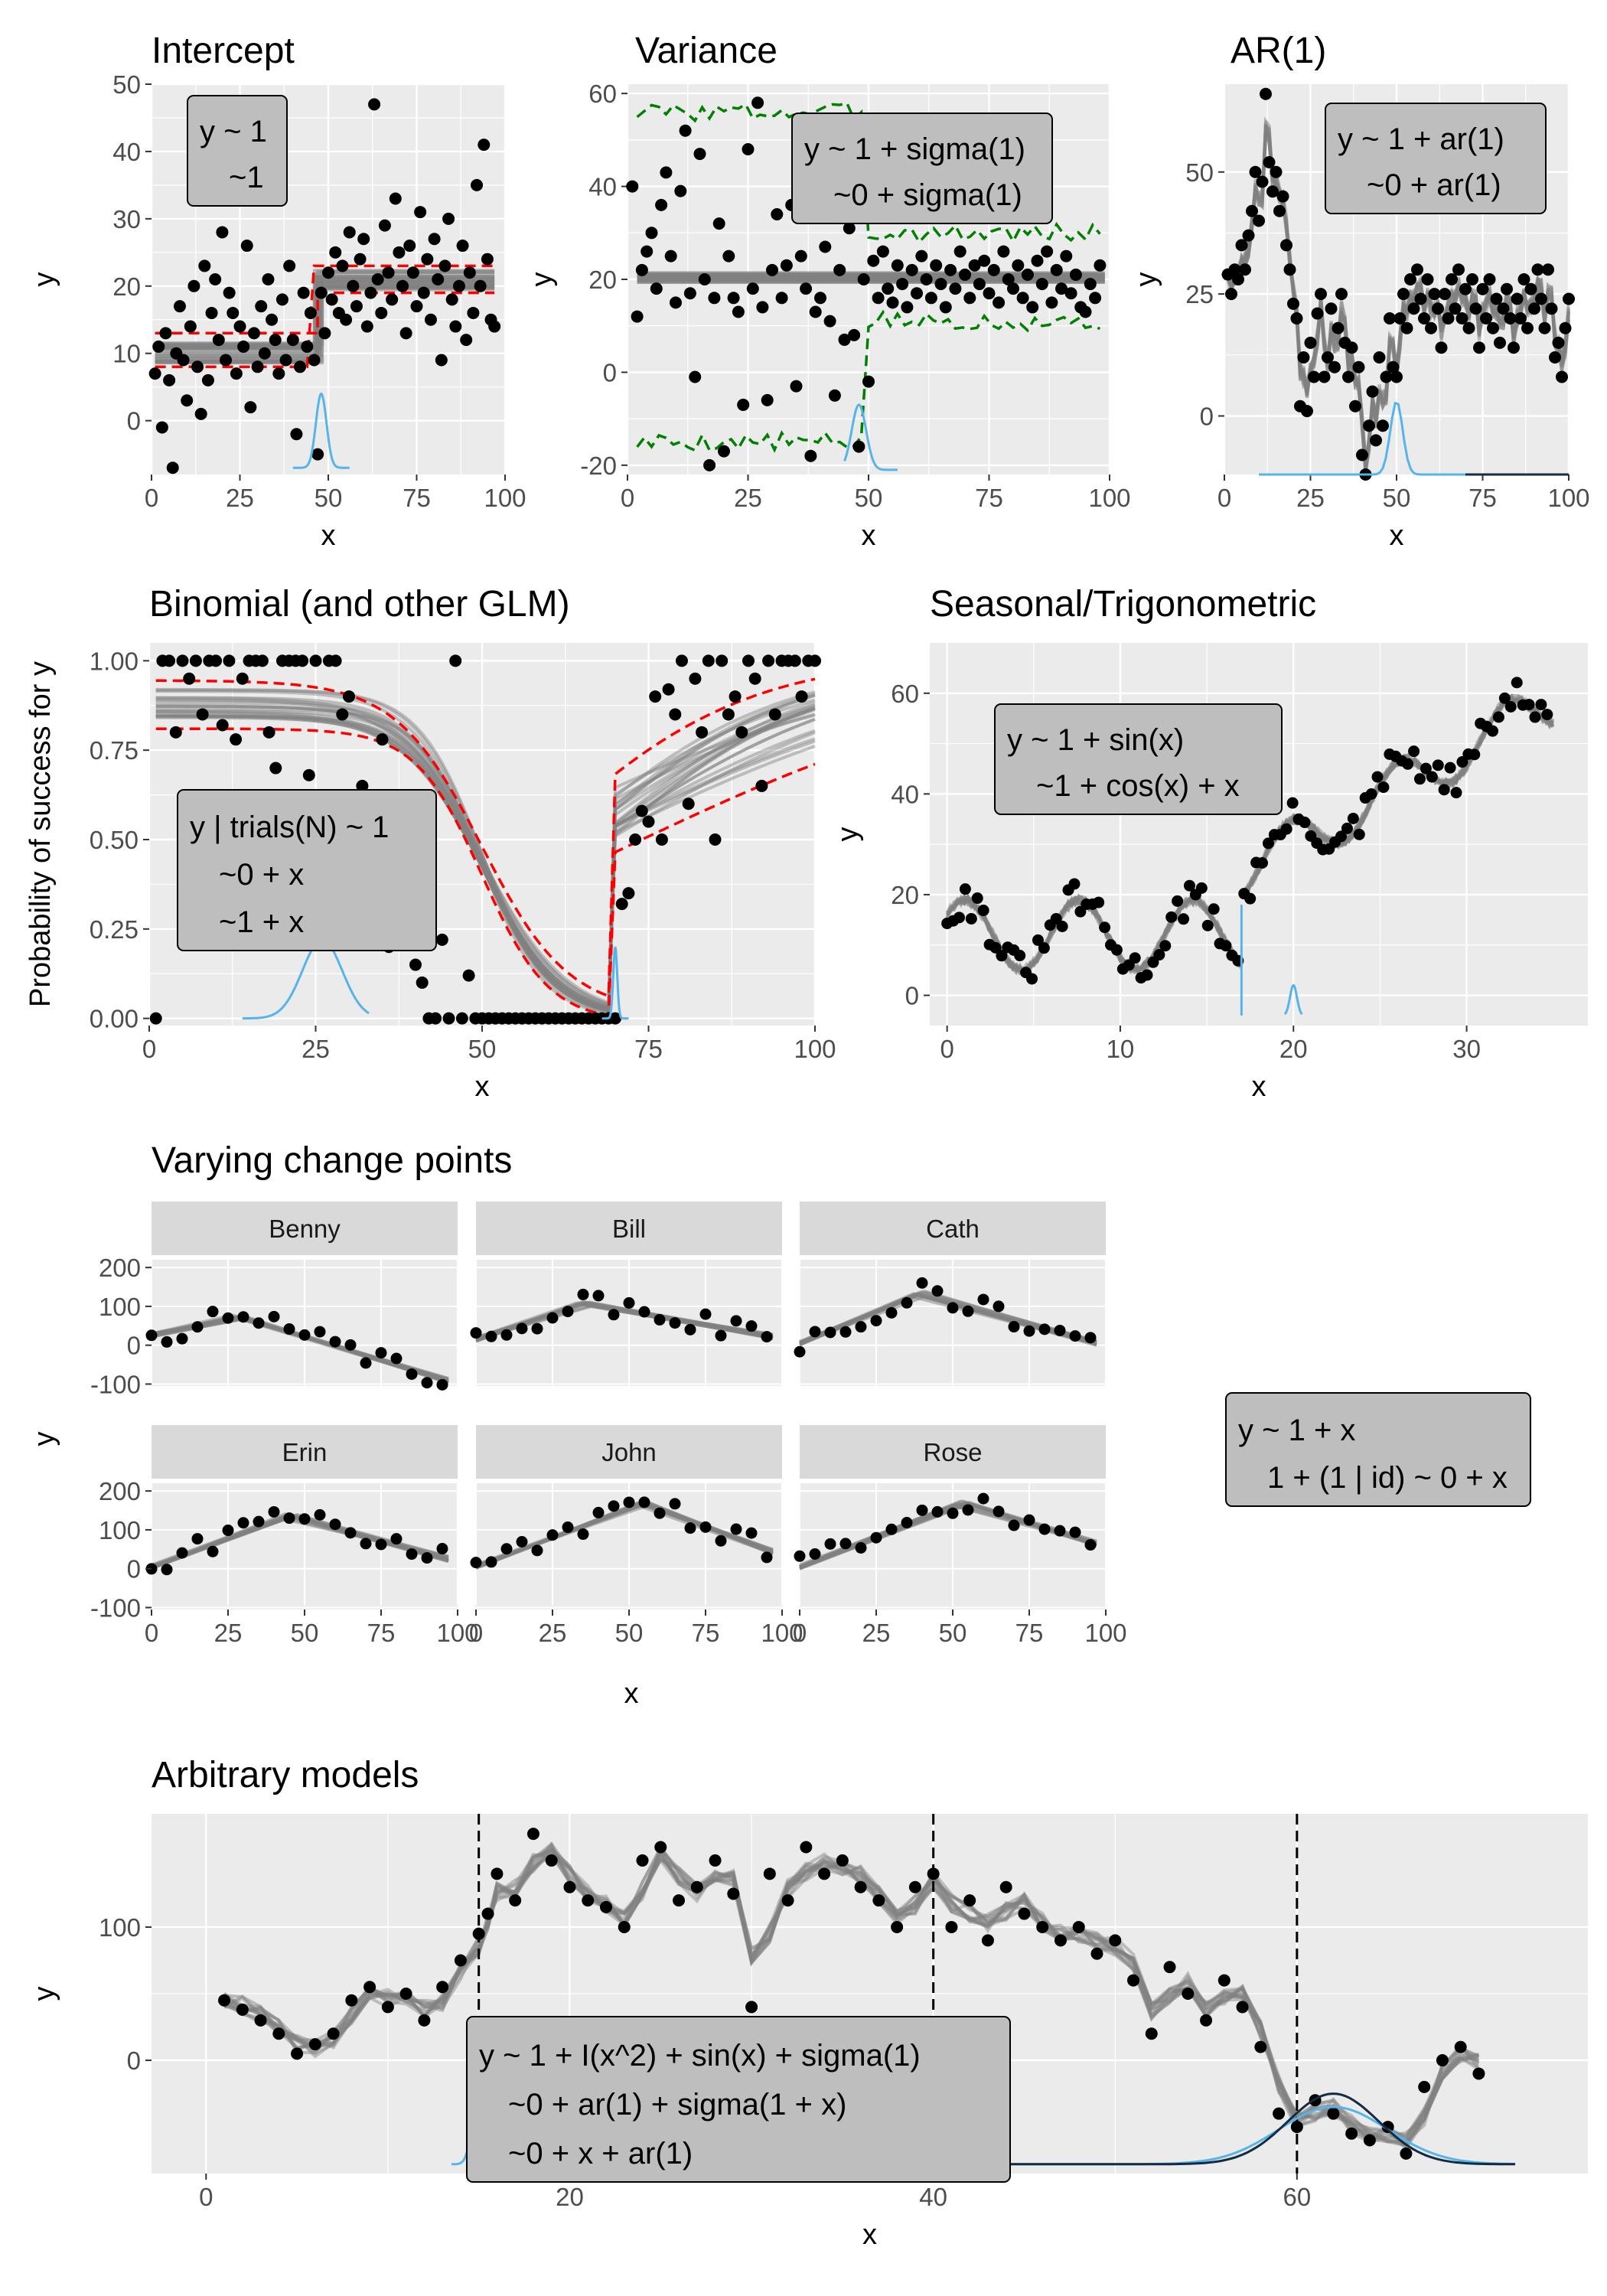 This screenshot has width=1607, height=2296. I want to click on chart-title: Seasonal/Trigonometric, so click(1123, 604).